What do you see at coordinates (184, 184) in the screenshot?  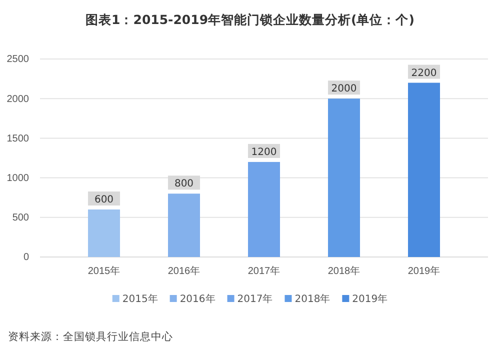 I see `data-label: 800` at bounding box center [184, 184].